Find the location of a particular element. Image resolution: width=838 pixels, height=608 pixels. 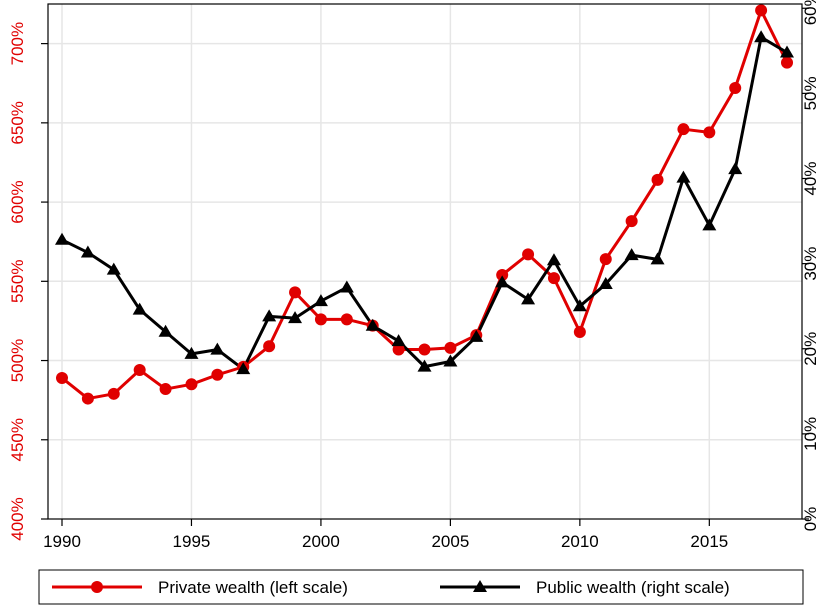

legend-frame is located at coordinates (421, 587).